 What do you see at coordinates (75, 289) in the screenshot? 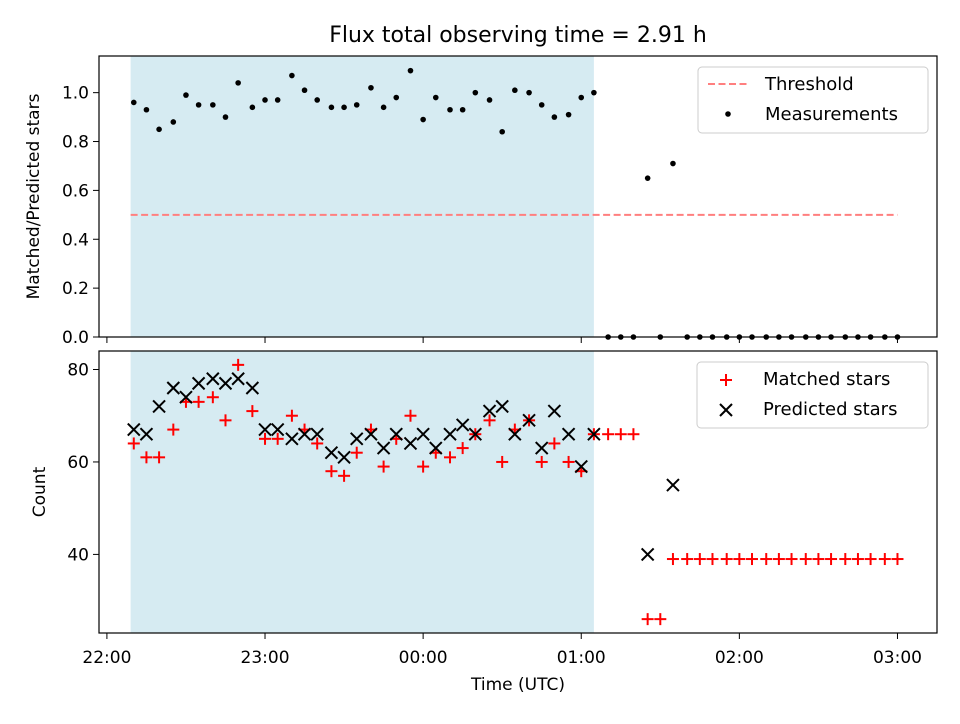
I see `y-tick-label: 0.2` at bounding box center [75, 289].